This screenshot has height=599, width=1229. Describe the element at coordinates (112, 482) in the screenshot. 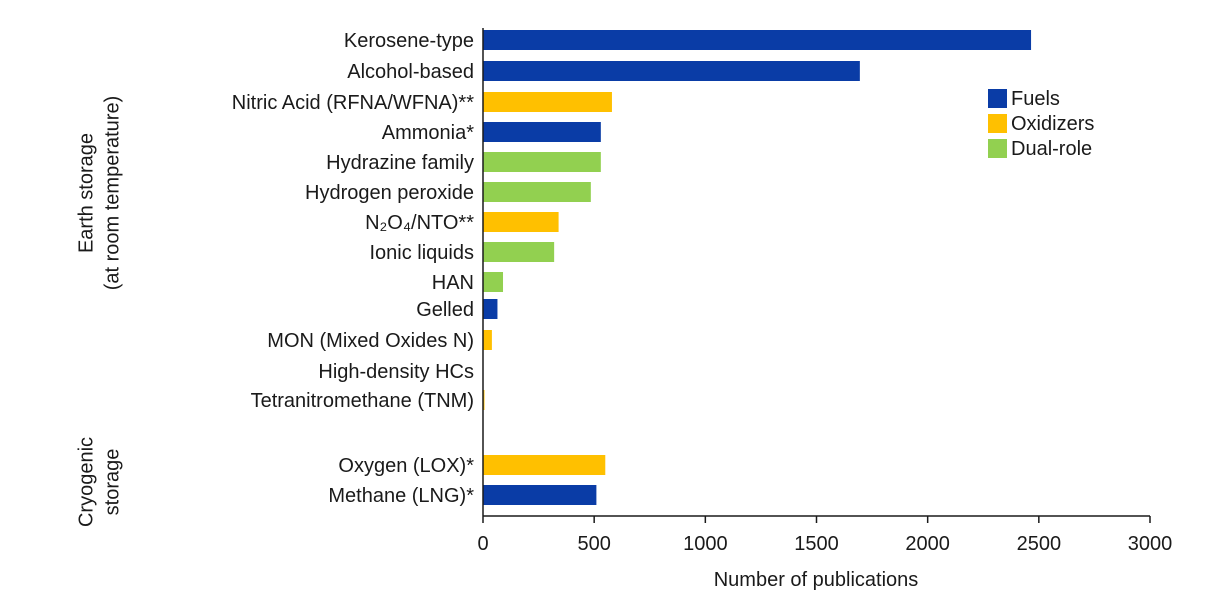

I see `group-label-1-line-1: storage` at that location.